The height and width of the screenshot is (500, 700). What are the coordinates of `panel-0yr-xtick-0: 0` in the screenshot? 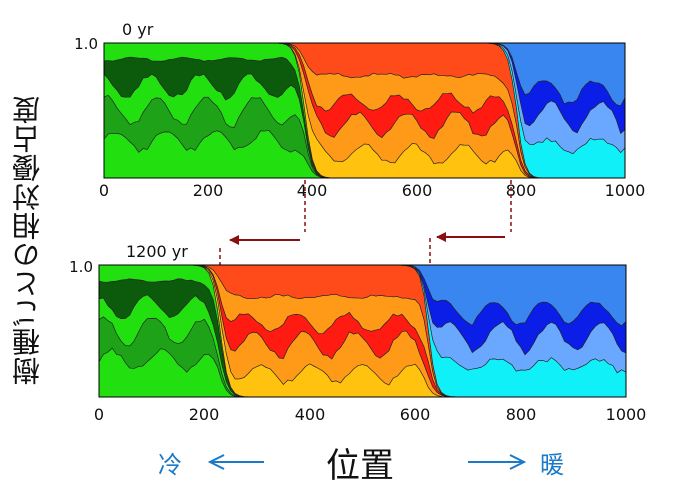 It's located at (104, 190).